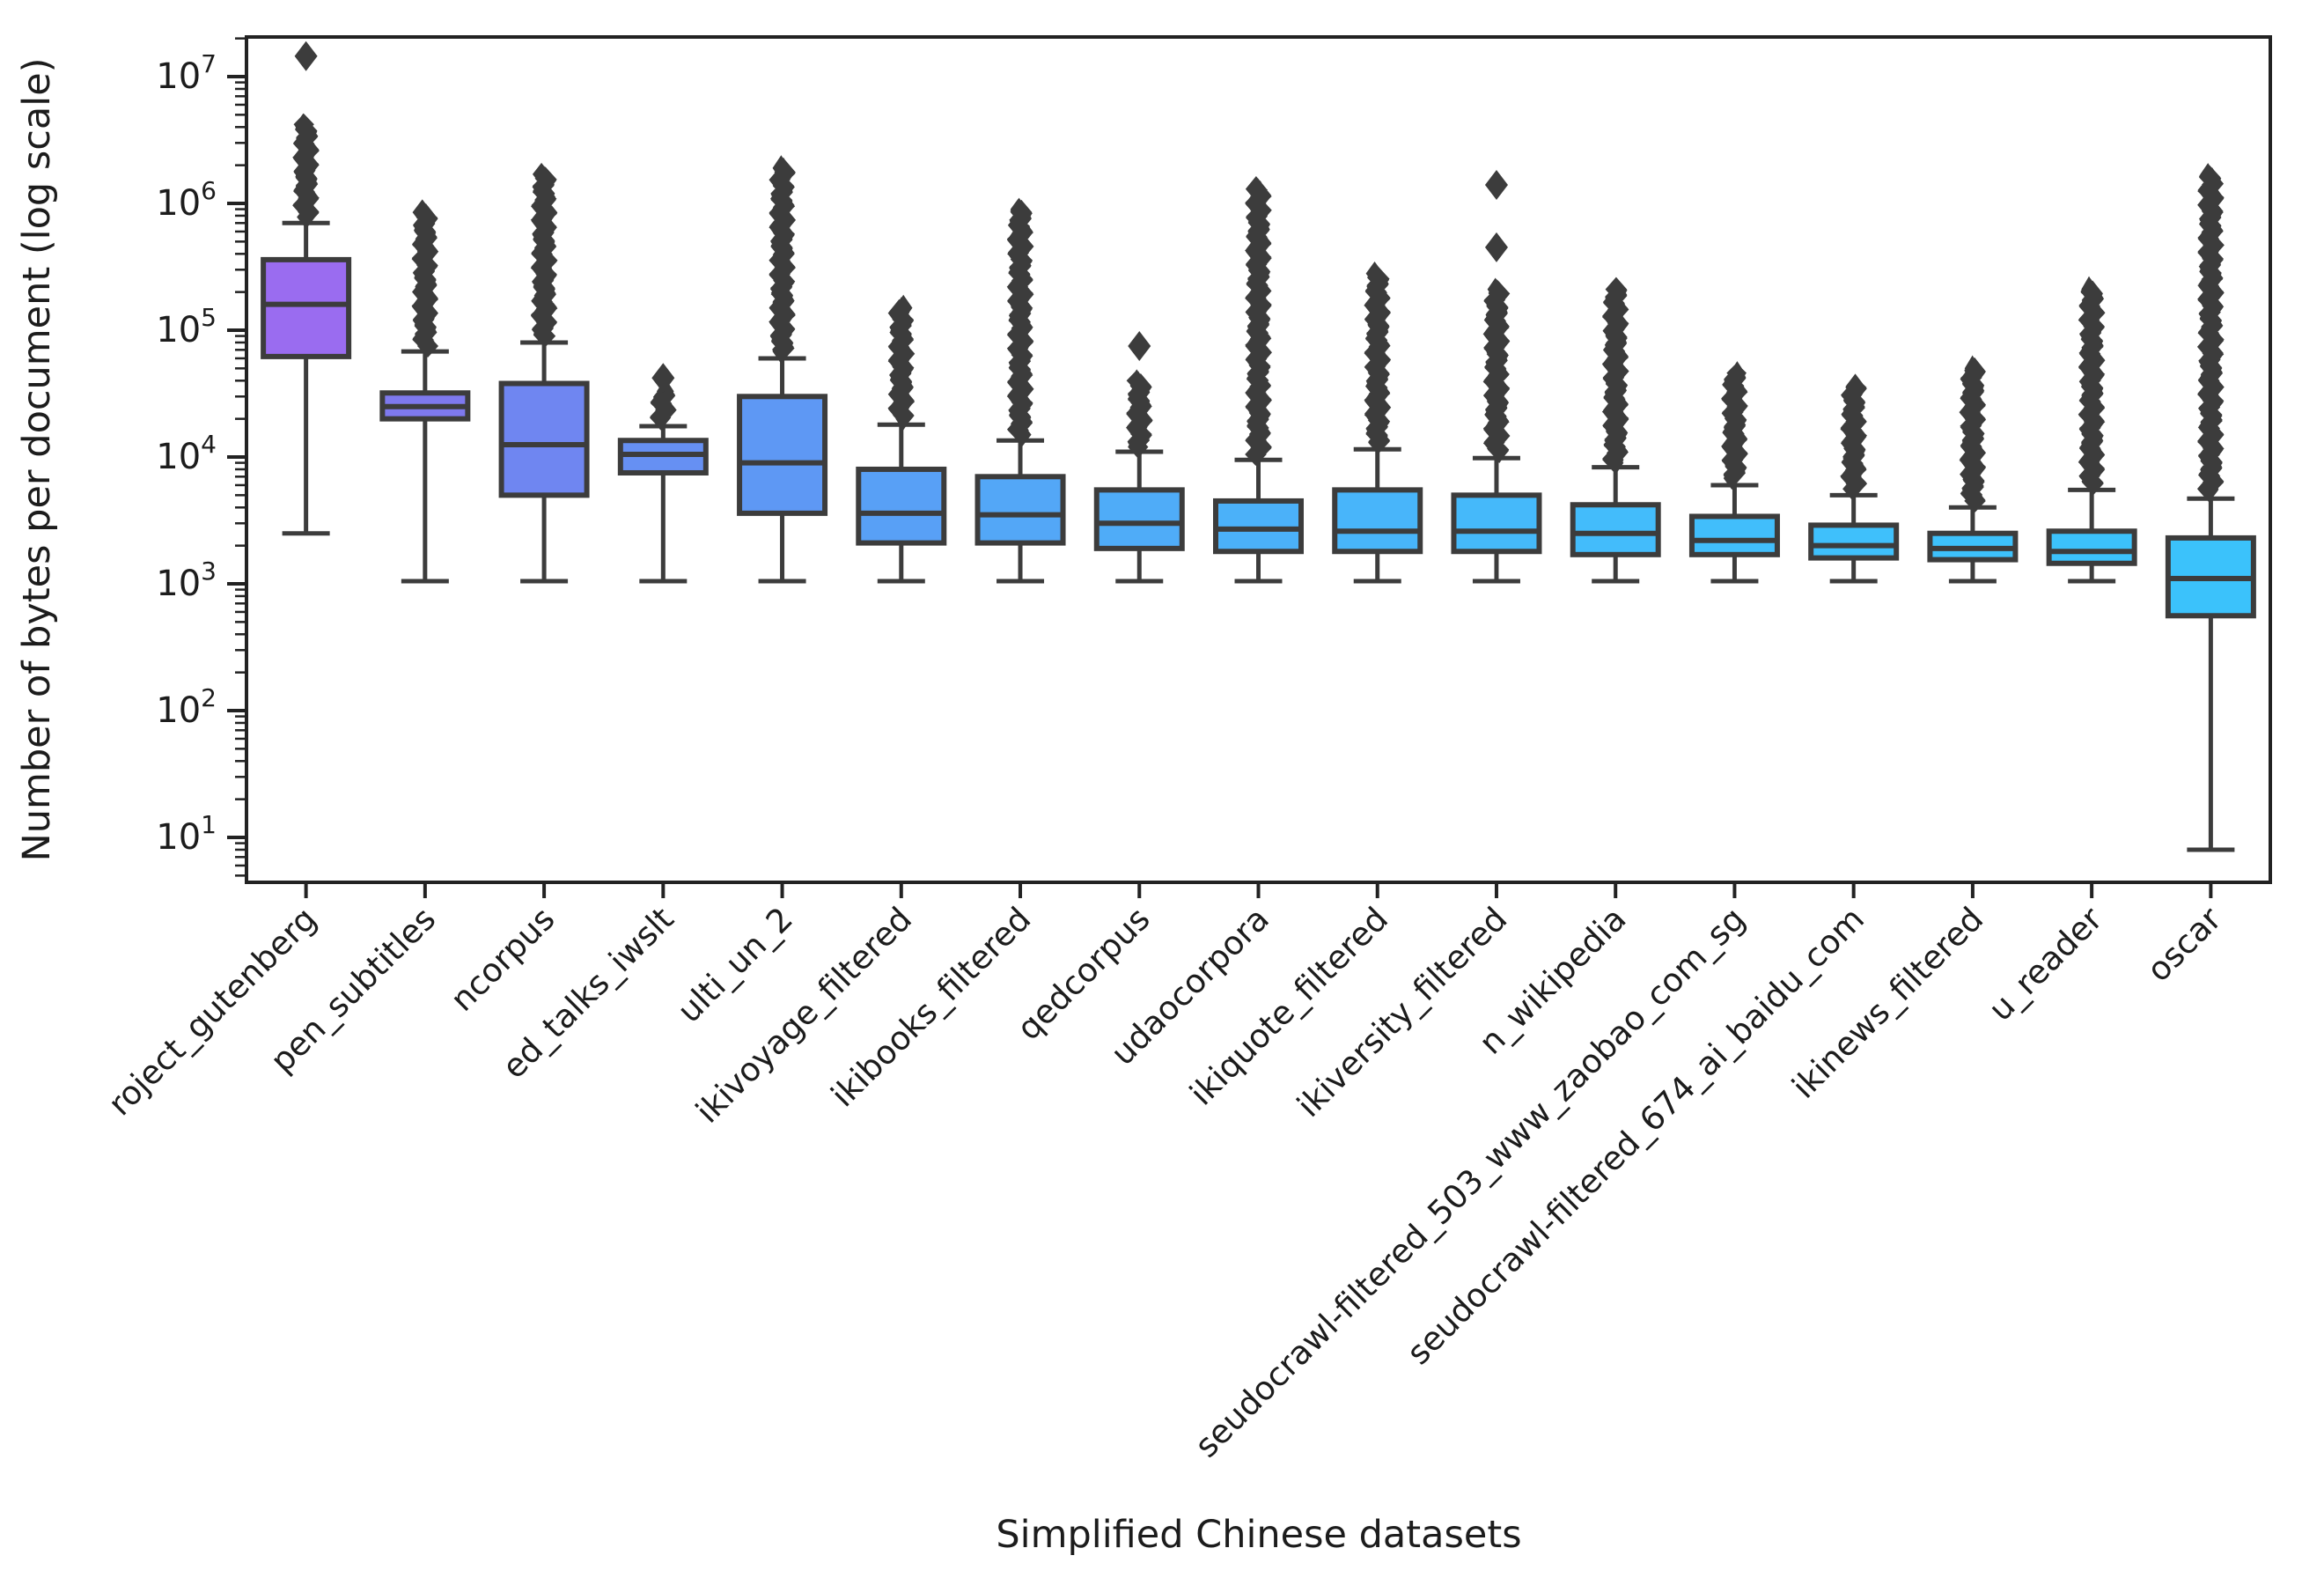 The width and height of the screenshot is (2324, 1585). I want to click on x-tick-label: ikivoyage_filtered, so click(803, 1015).